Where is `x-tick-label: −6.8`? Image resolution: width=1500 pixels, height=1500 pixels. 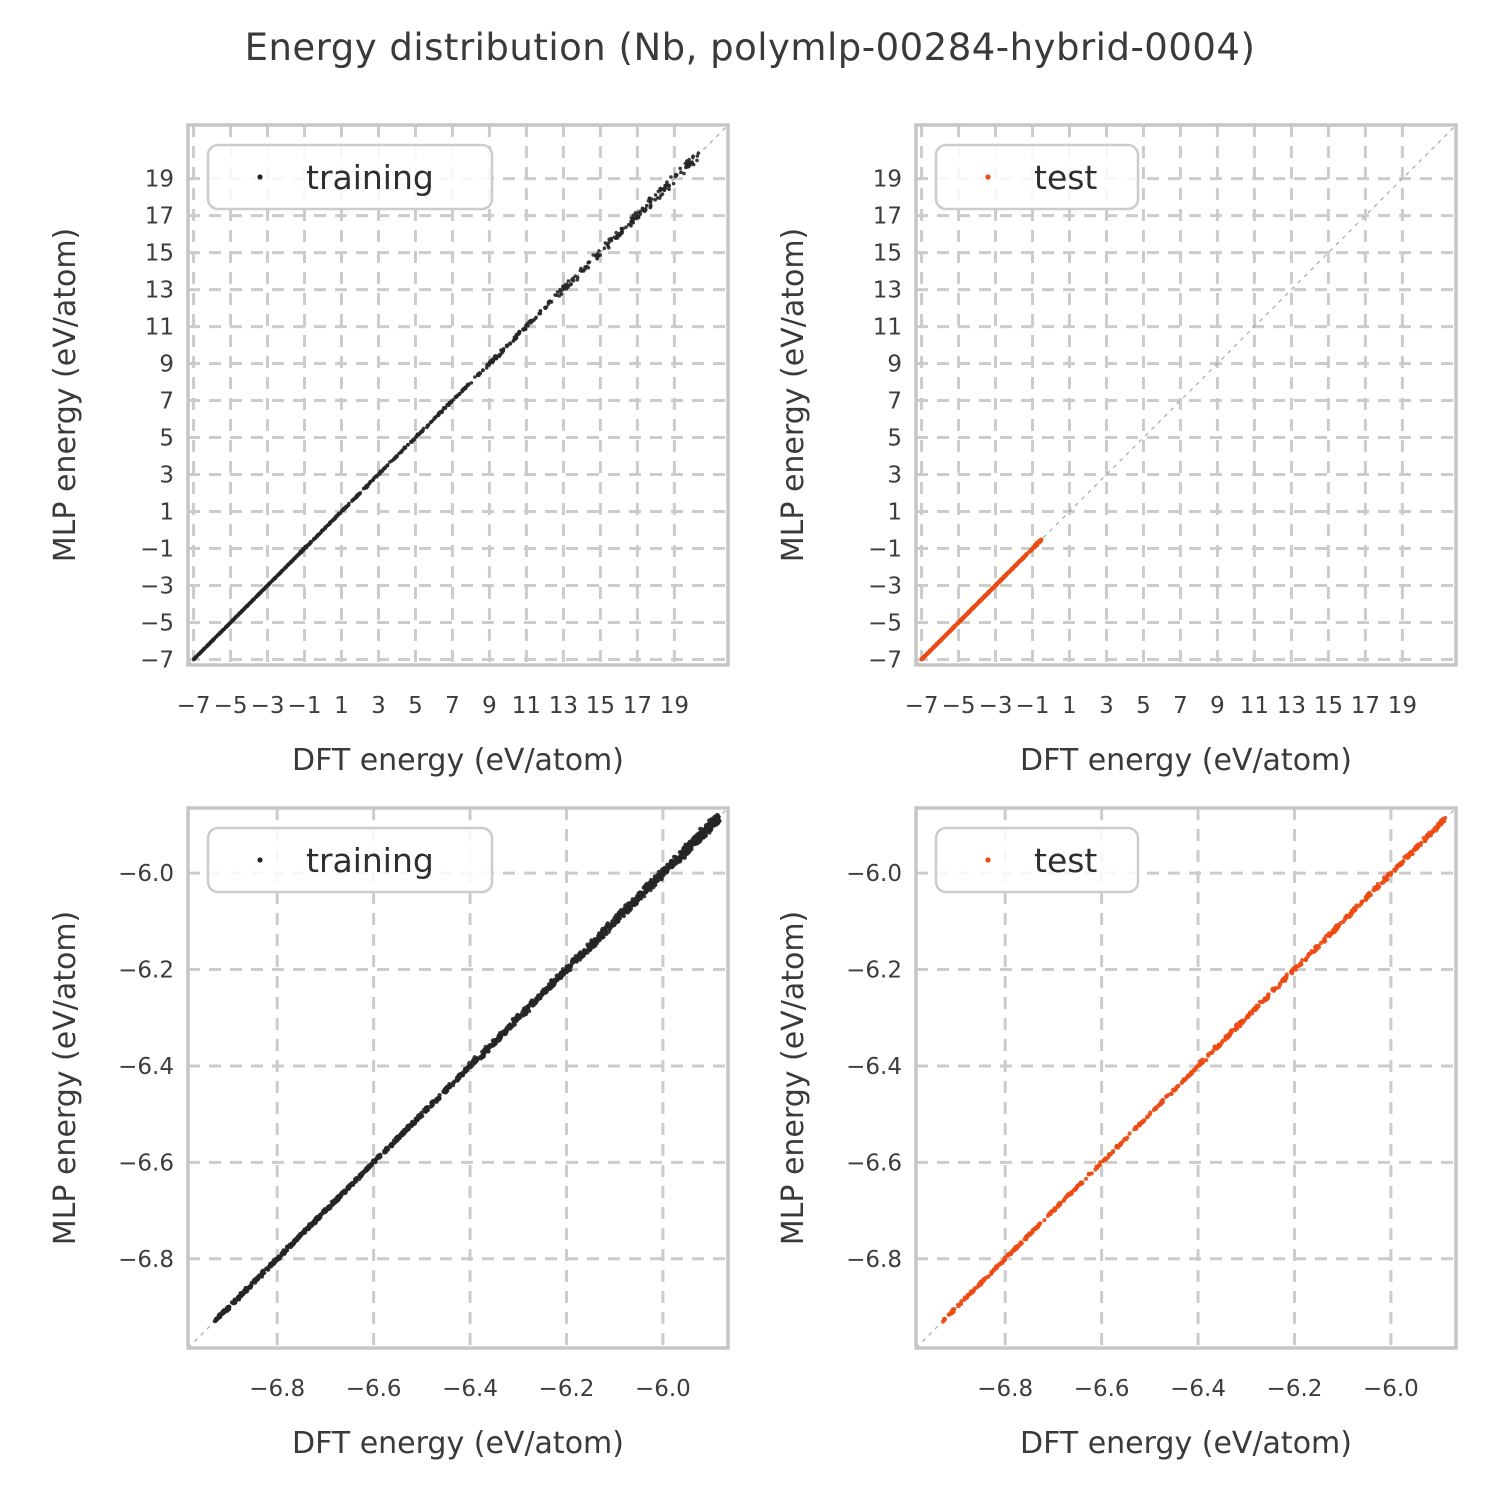
x-tick-label: −6.8 is located at coordinates (277, 1389).